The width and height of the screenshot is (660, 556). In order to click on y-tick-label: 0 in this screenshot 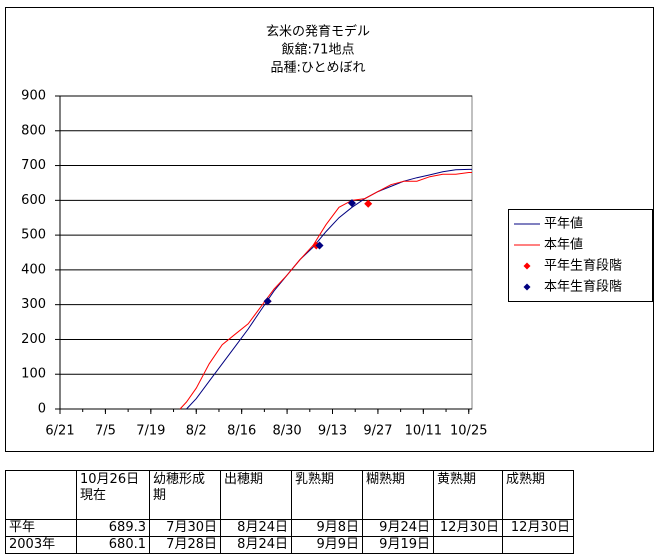, I will do `click(42, 409)`.